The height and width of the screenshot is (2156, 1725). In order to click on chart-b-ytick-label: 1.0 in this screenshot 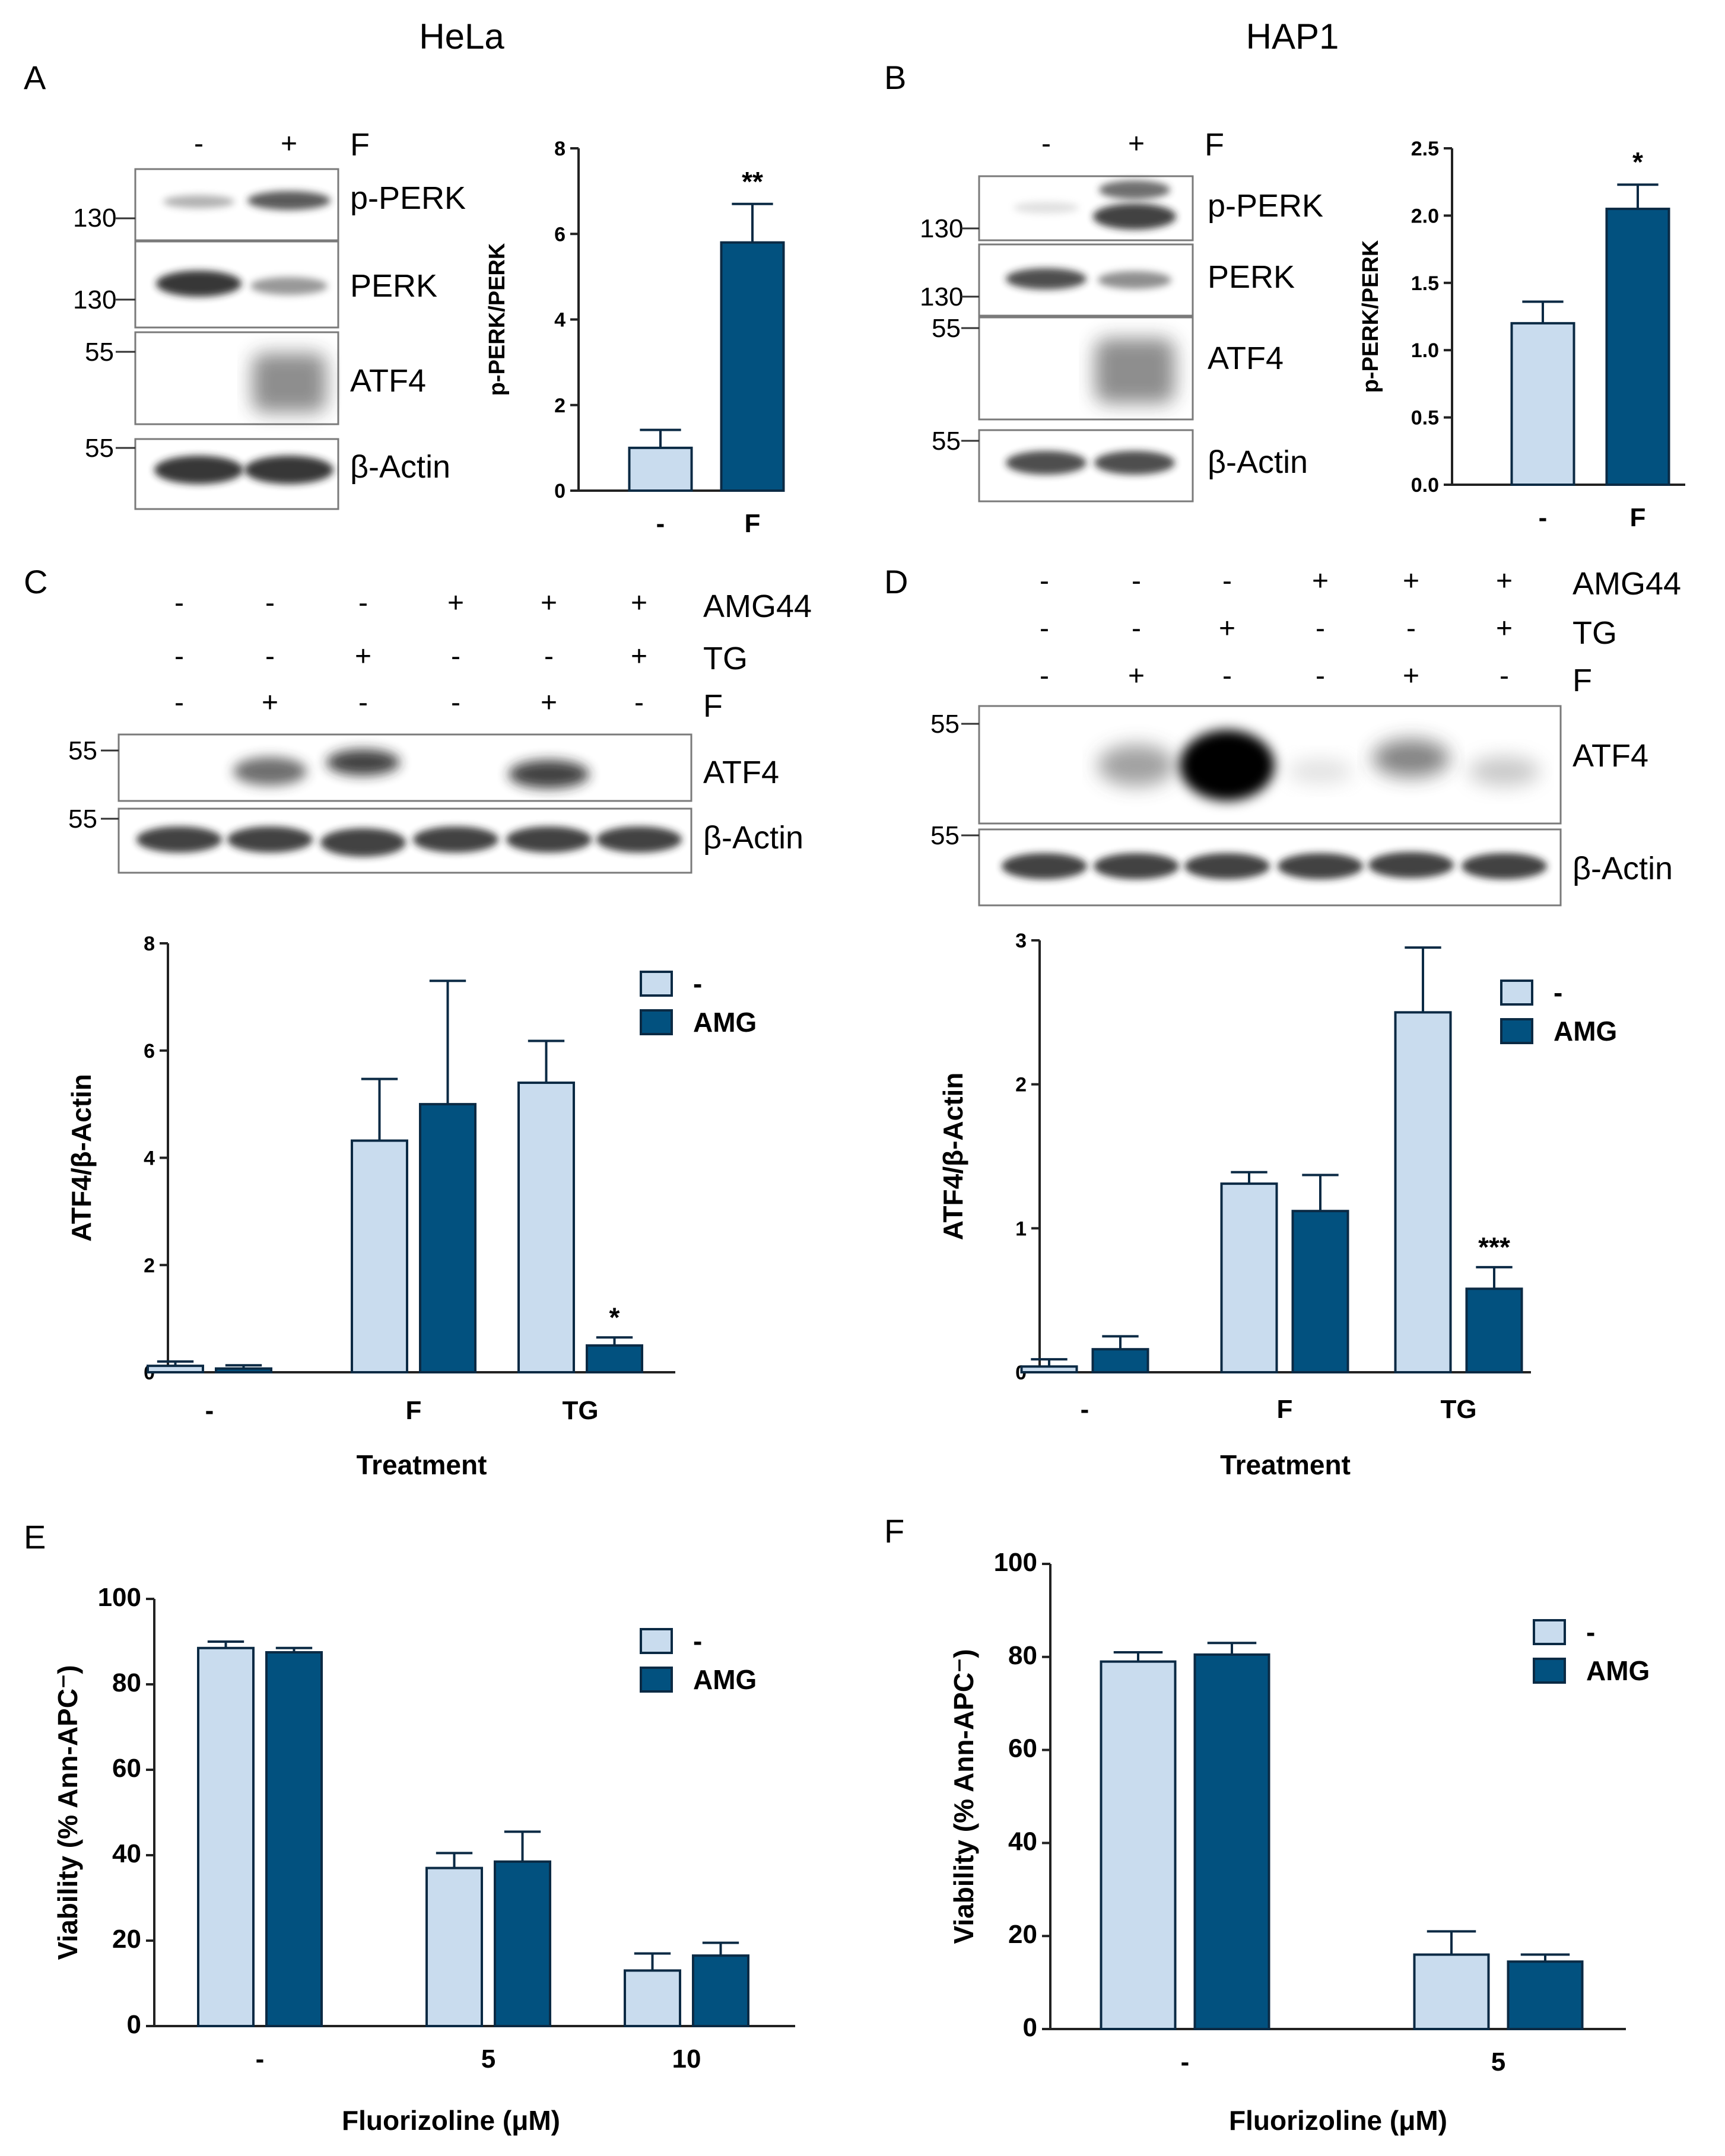, I will do `click(1425, 350)`.